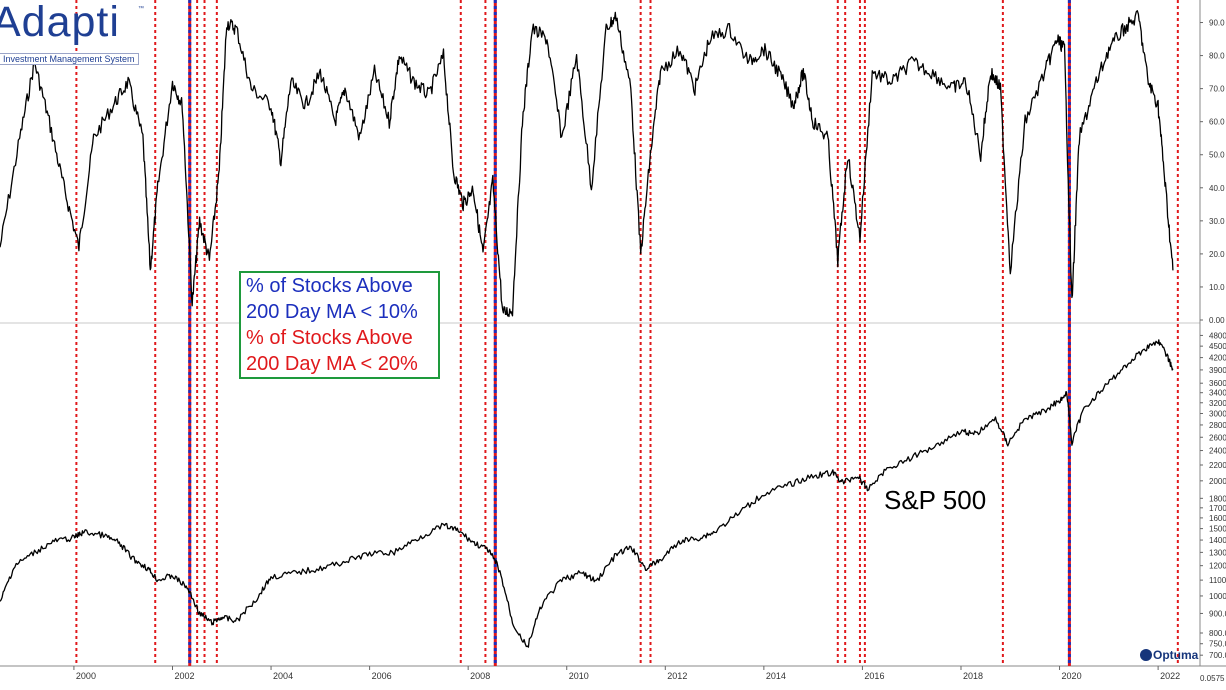  Describe the element at coordinates (329, 286) in the screenshot. I see `legend-blue-line1: % of Stocks Above` at that location.